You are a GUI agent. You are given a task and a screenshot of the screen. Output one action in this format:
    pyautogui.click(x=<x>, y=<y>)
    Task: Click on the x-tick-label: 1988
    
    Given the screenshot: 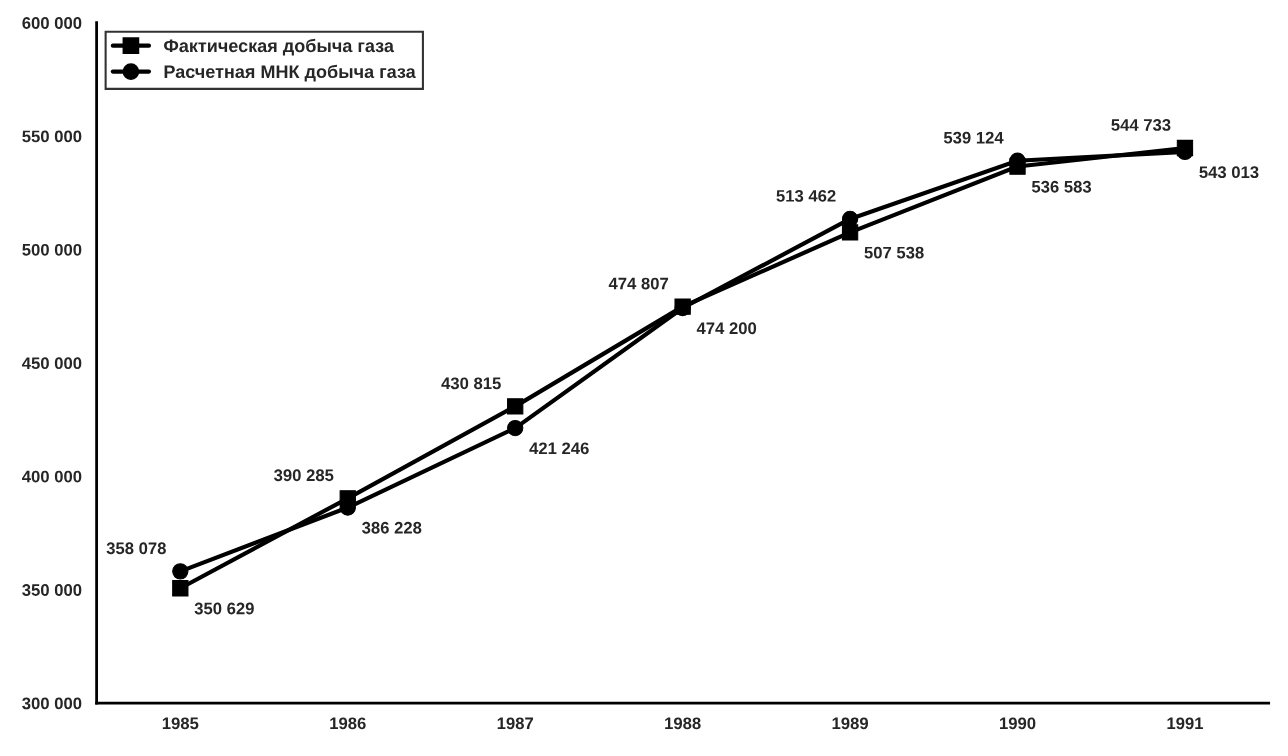 What is the action you would take?
    pyautogui.click(x=683, y=723)
    